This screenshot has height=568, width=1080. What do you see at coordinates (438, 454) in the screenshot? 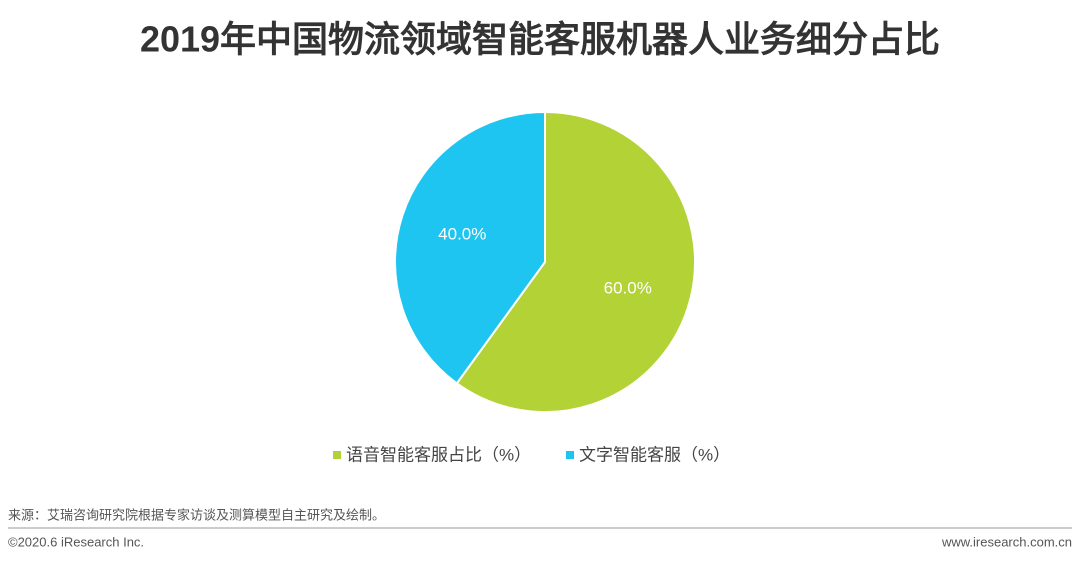
I see `legend-label: 语音智能客服占比（%）` at bounding box center [438, 454].